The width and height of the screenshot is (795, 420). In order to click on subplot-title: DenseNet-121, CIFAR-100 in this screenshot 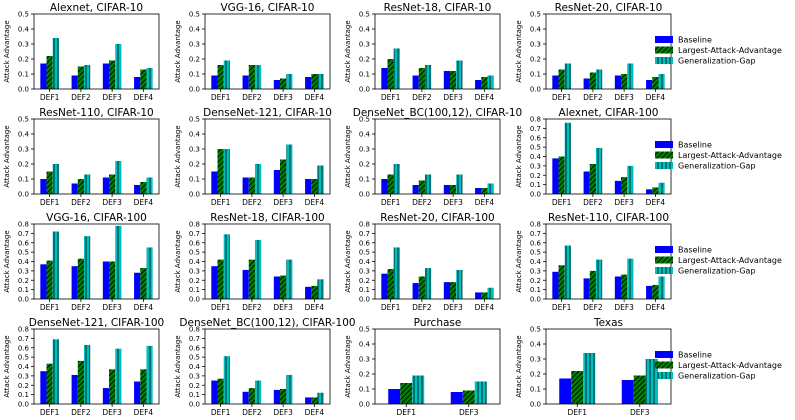, I will do `click(96, 323)`.